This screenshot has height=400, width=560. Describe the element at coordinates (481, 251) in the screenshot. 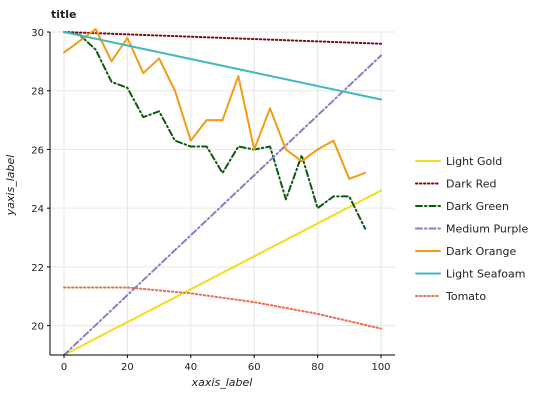

I see `legend-label-dark-orange: Dark Orange` at that location.